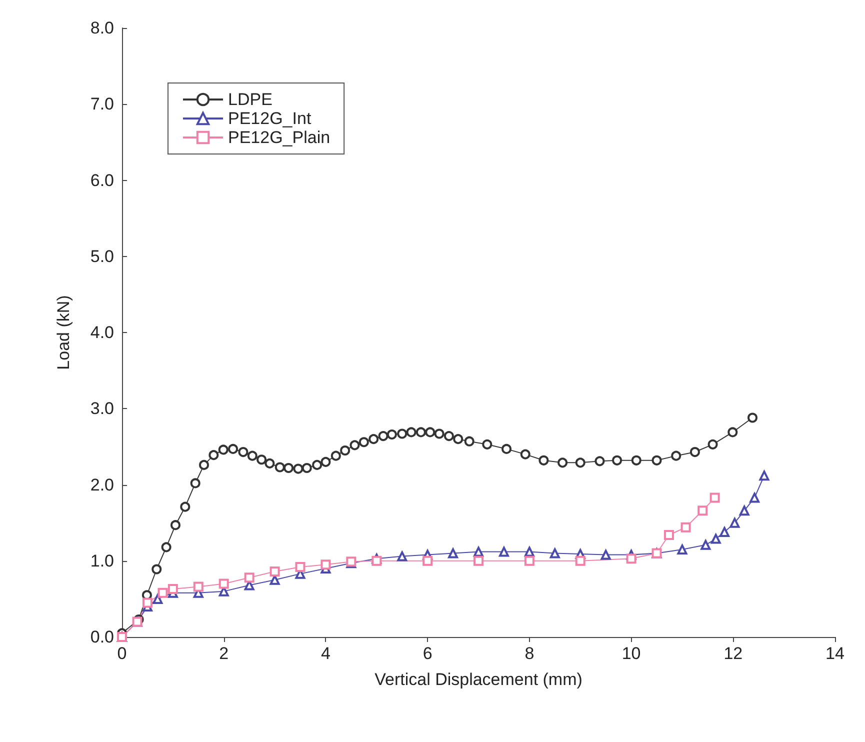 The width and height of the screenshot is (865, 742). What do you see at coordinates (631, 653) in the screenshot?
I see `x-tick-label: 10` at bounding box center [631, 653].